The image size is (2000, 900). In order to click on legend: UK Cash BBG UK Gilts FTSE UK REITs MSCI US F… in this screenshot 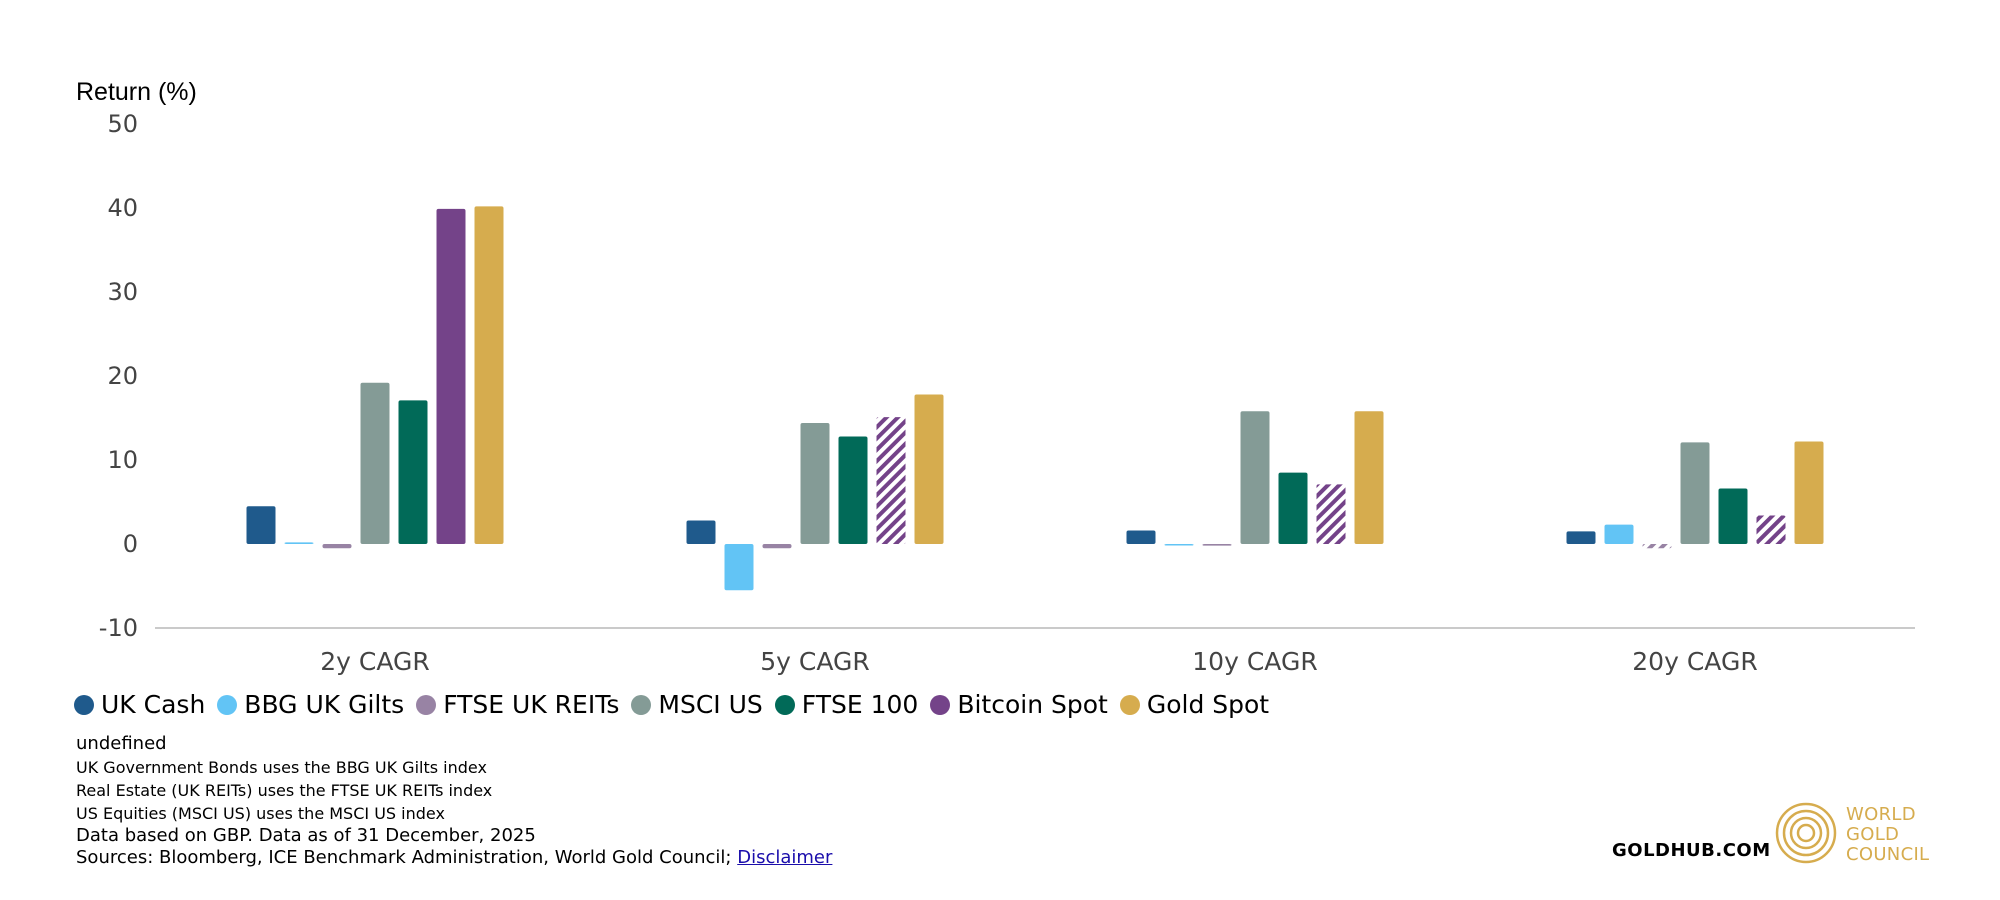, I will do `click(677, 704)`.